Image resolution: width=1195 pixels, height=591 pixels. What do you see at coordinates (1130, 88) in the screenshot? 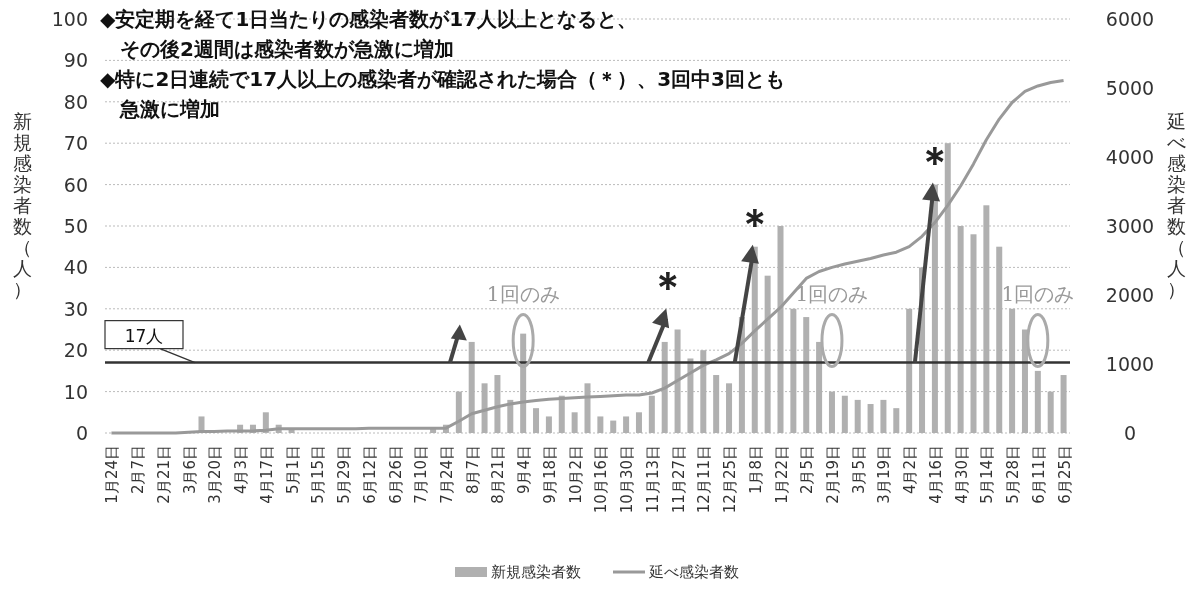
I see `y2-tick-label: 5000` at bounding box center [1130, 88].